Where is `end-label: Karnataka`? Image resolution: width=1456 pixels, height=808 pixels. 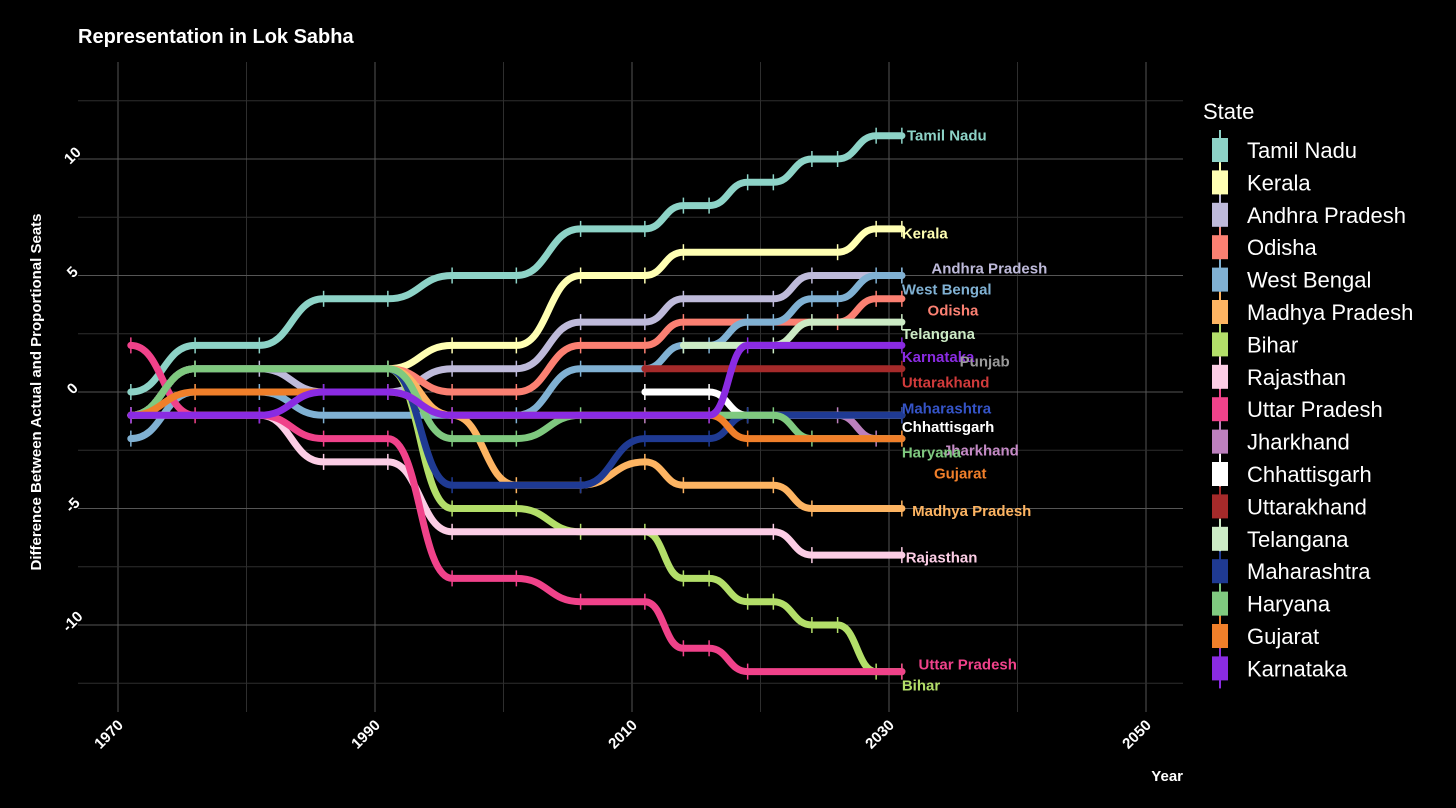
end-label: Karnataka is located at coordinates (938, 357).